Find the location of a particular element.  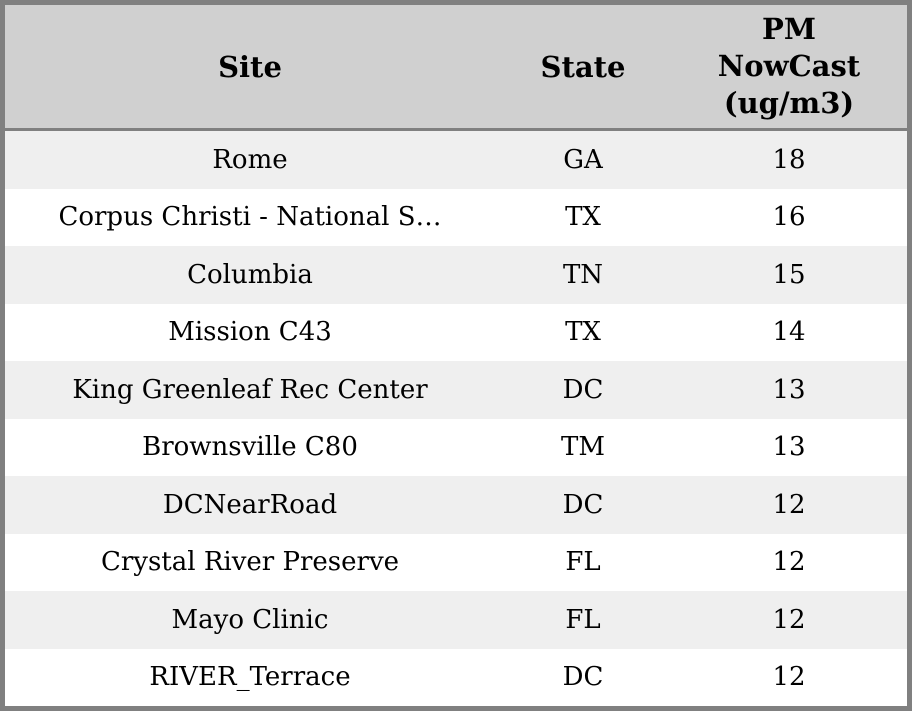

table-row: Mission C43 TX 14 is located at coordinates (456, 332).